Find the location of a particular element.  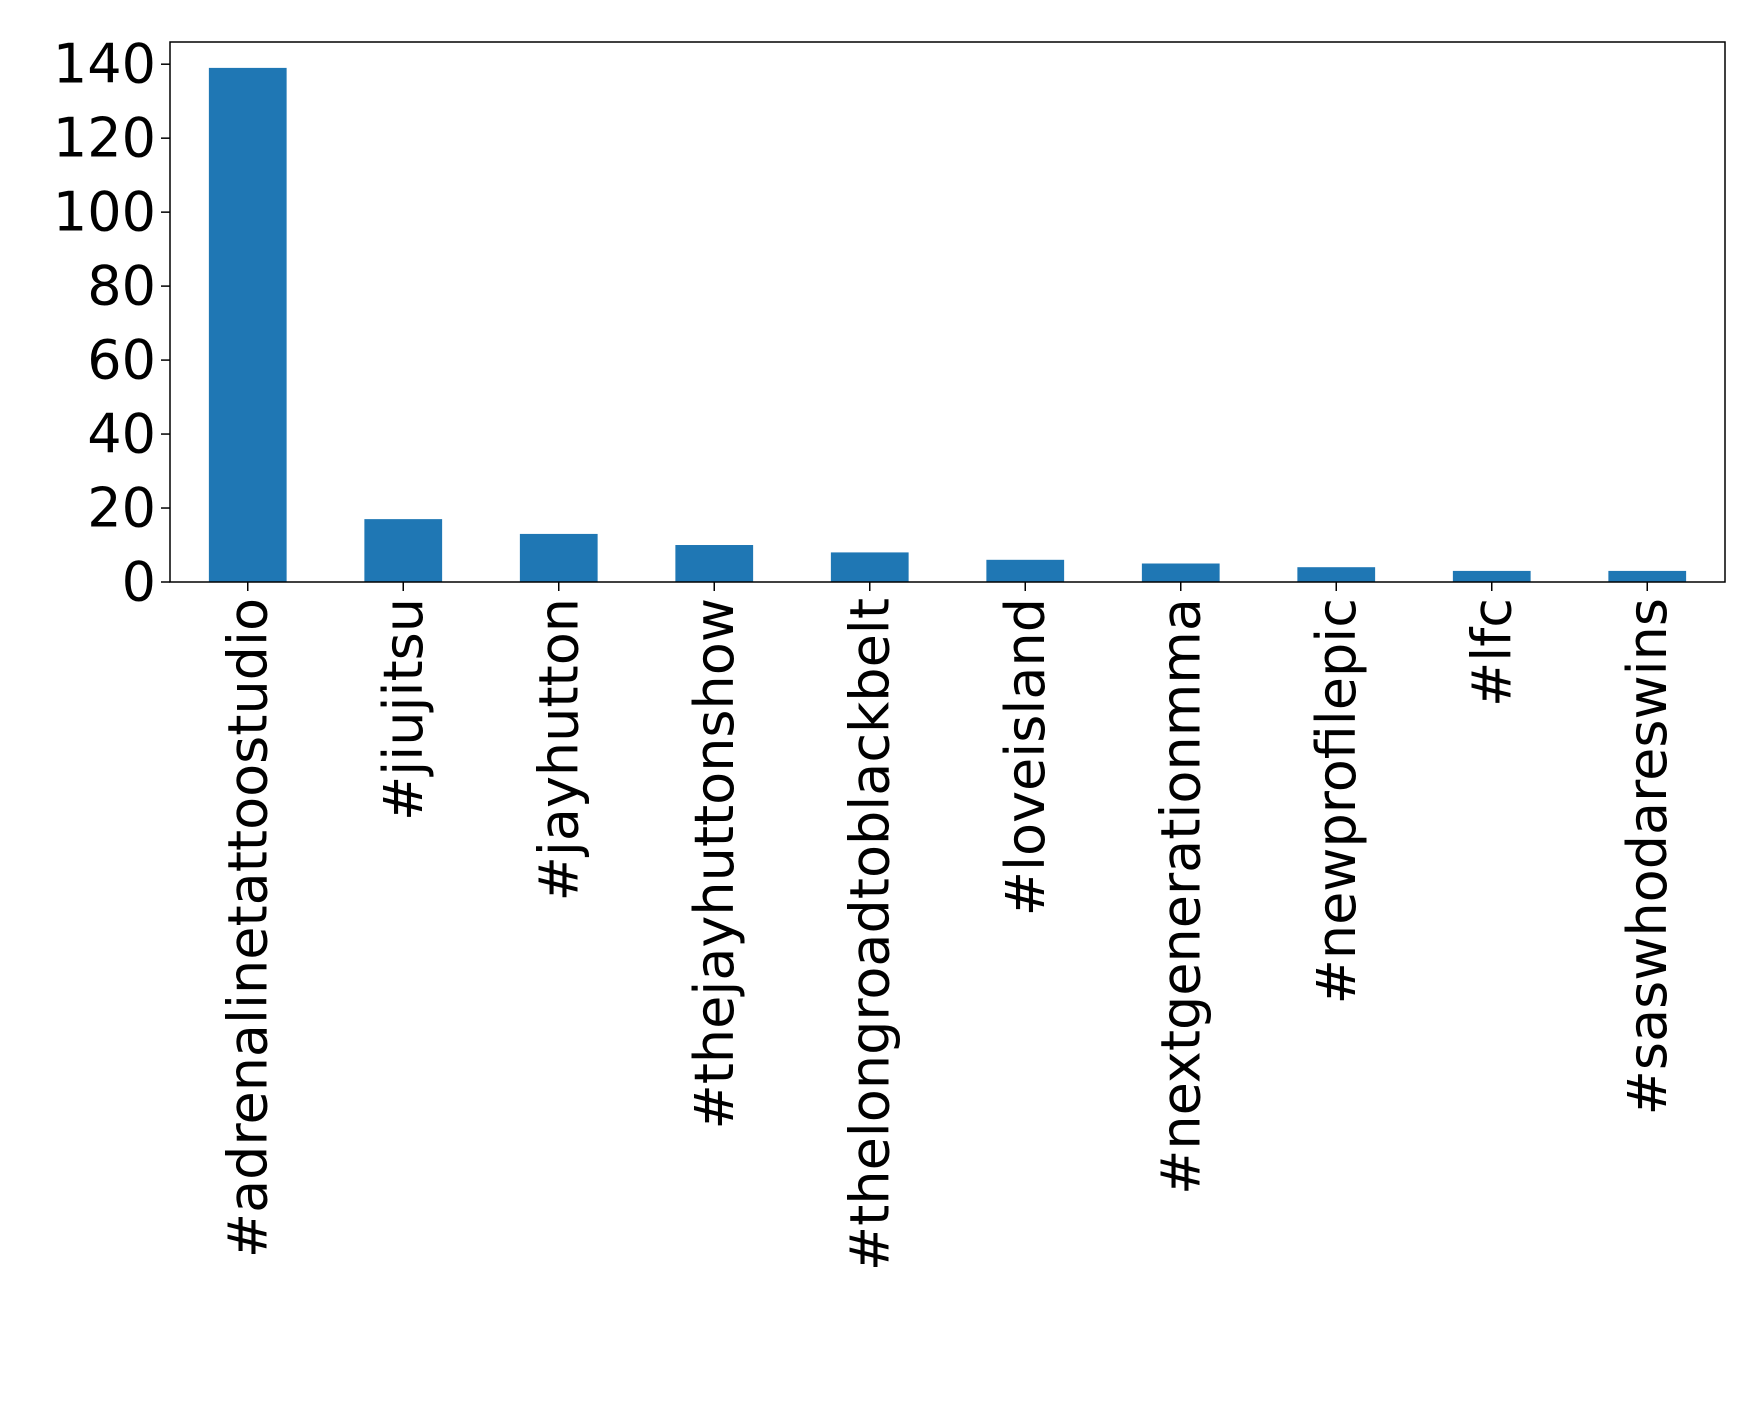

x-tick-label: #saswhodareswins is located at coordinates (1647, 856).